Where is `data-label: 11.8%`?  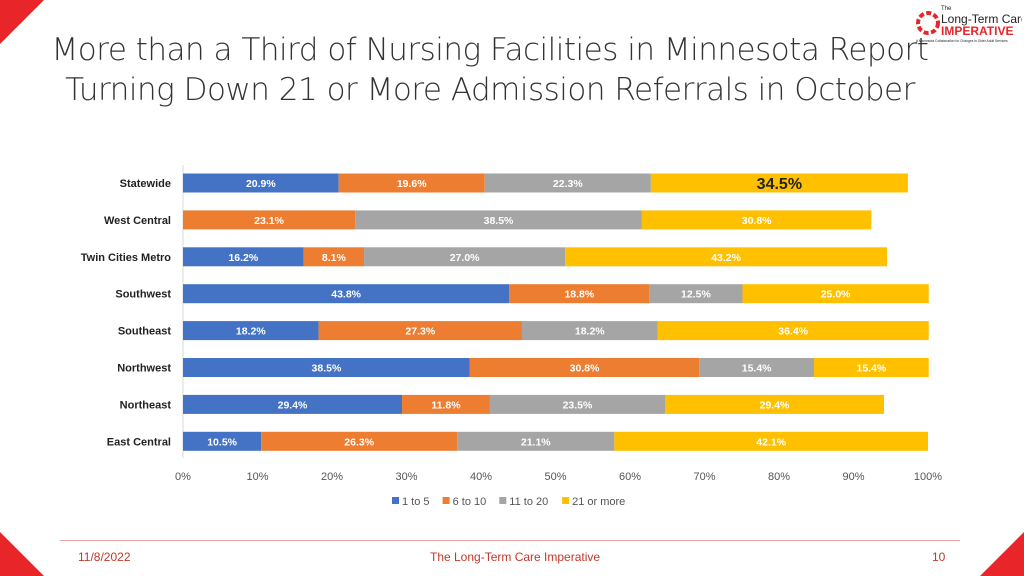 data-label: 11.8% is located at coordinates (446, 405).